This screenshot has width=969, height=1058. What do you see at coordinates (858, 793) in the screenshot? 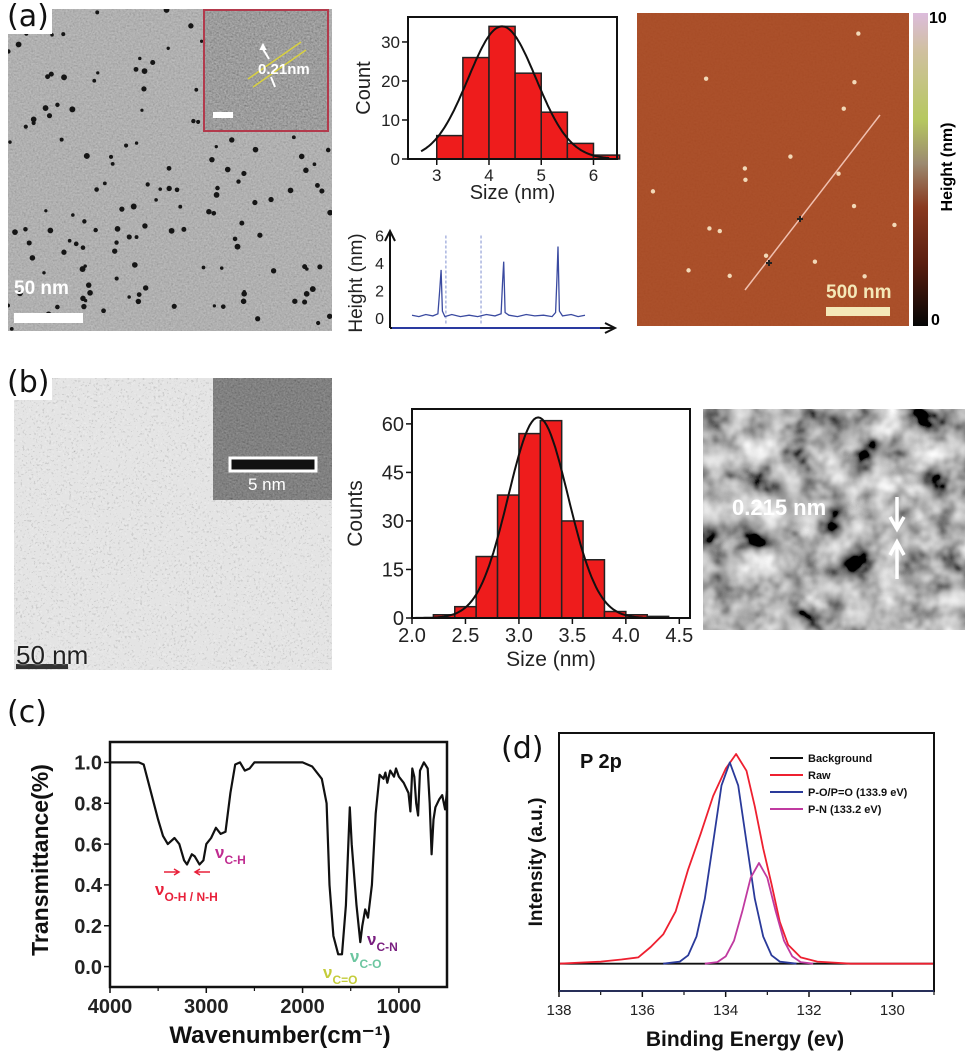
I see `legend-label: P-O/P=O (133.9 eV)` at bounding box center [858, 793].